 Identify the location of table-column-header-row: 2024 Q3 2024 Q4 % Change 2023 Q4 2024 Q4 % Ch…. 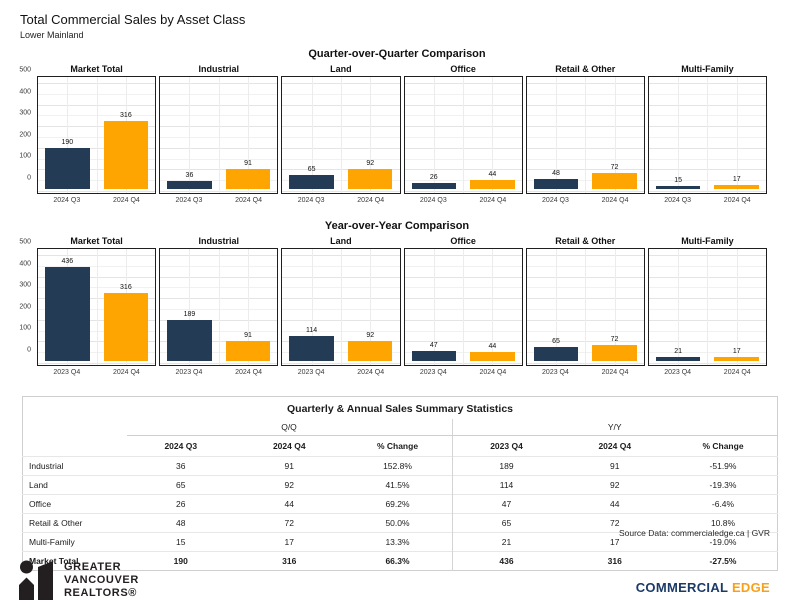
(400, 446).